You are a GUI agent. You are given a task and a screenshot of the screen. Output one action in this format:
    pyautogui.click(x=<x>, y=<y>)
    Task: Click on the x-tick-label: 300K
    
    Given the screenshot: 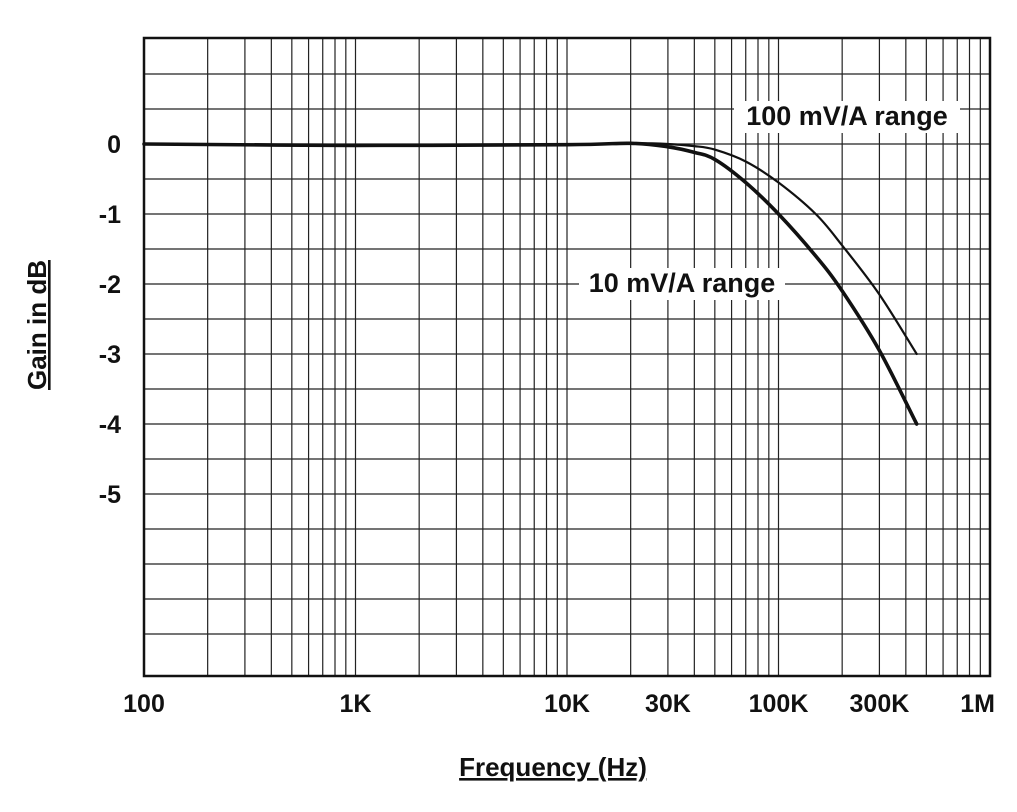 What is the action you would take?
    pyautogui.click(x=880, y=704)
    